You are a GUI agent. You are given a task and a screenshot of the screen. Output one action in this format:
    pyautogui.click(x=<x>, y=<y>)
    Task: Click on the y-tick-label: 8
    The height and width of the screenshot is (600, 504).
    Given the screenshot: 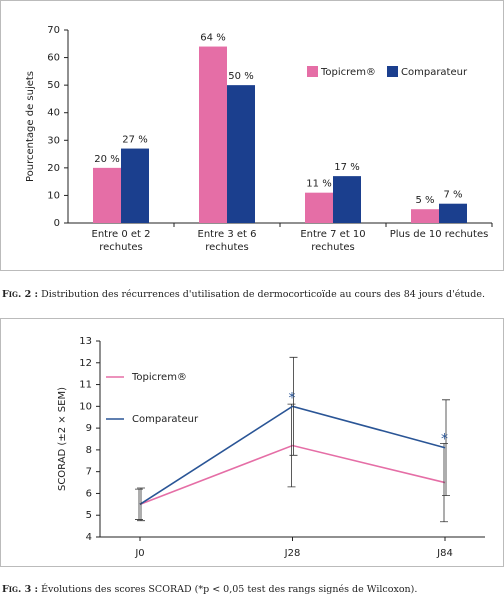 What is the action you would take?
    pyautogui.click(x=89, y=450)
    